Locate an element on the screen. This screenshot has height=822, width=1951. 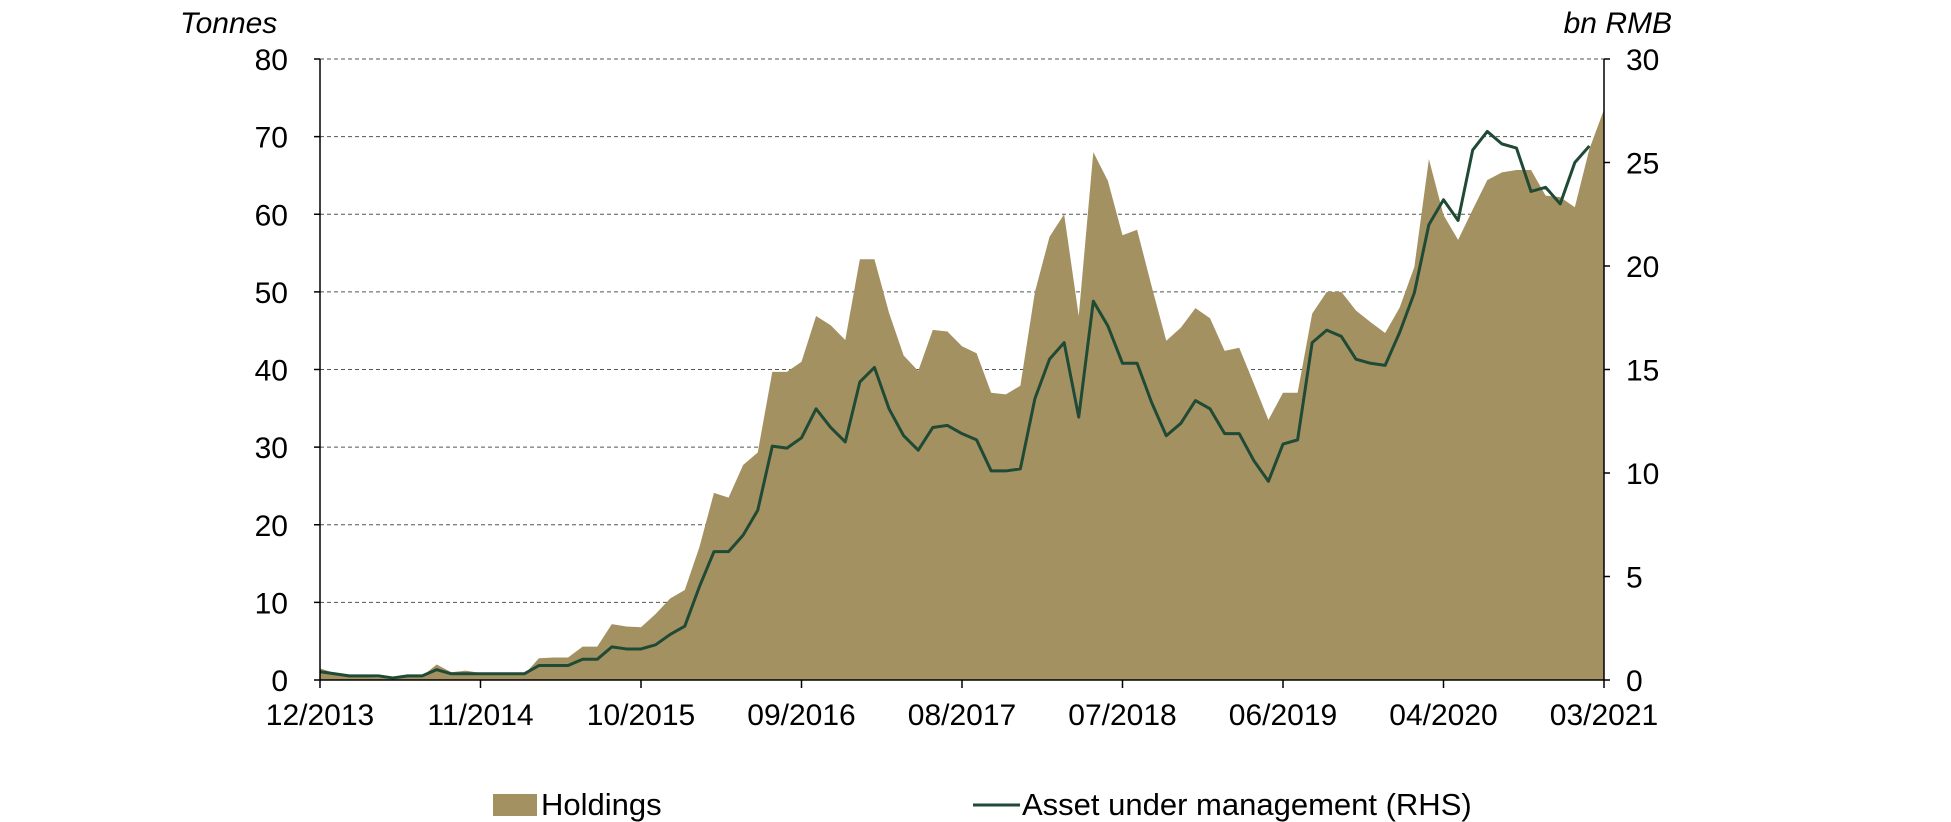
x-axis-tick-label: 06/2019 is located at coordinates (1283, 715).